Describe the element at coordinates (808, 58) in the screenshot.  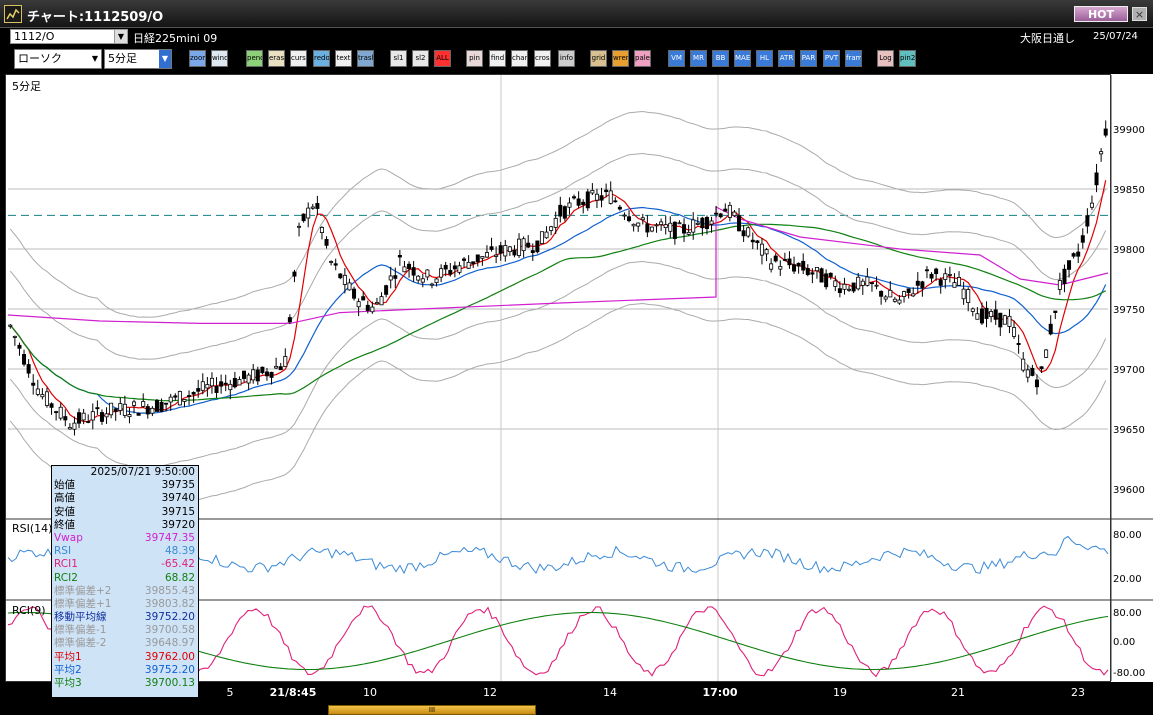
I see `toolbar-PAR-button: PAR` at that location.